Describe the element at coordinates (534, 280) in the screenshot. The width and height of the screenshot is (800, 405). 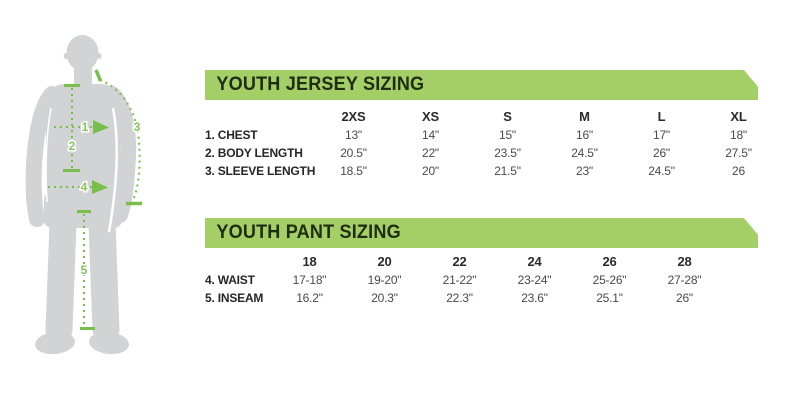
I see `waist-value: 23-24"` at that location.